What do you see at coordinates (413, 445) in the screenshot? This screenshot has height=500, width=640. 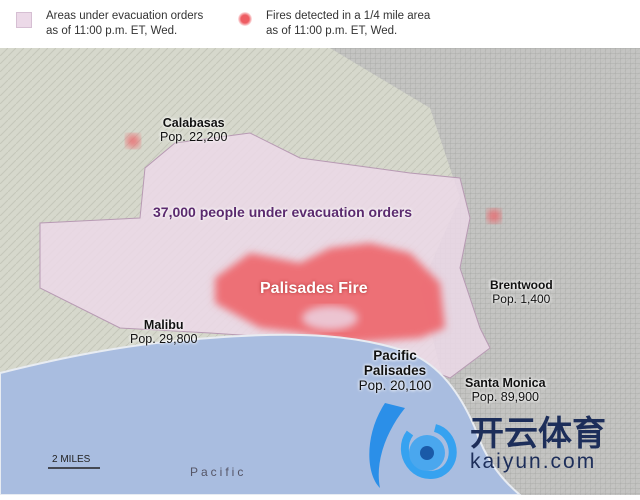 I see `watermark-logo-icon` at bounding box center [413, 445].